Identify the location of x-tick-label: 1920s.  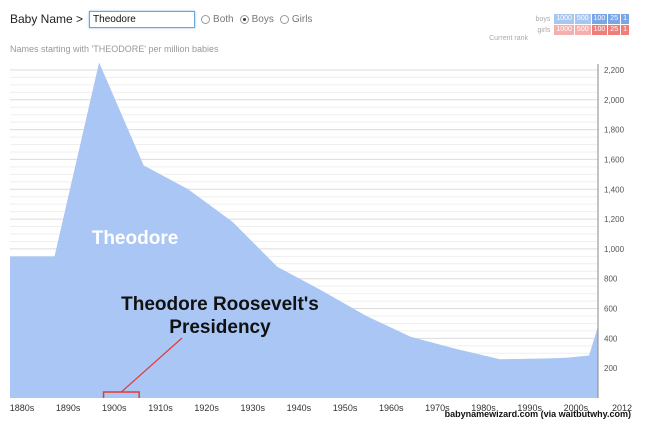
(206, 408).